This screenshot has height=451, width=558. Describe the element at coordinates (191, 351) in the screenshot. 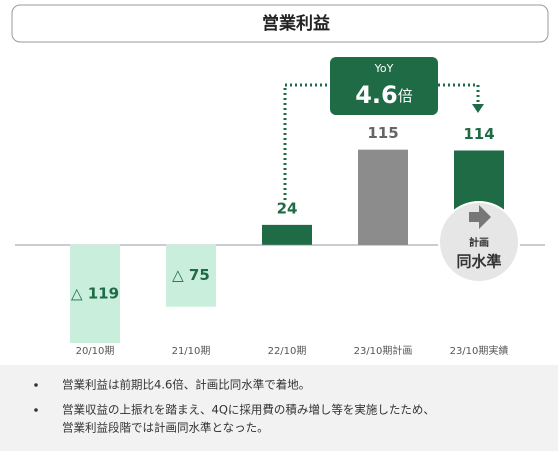

I see `x-tick-label: 21/10期` at that location.